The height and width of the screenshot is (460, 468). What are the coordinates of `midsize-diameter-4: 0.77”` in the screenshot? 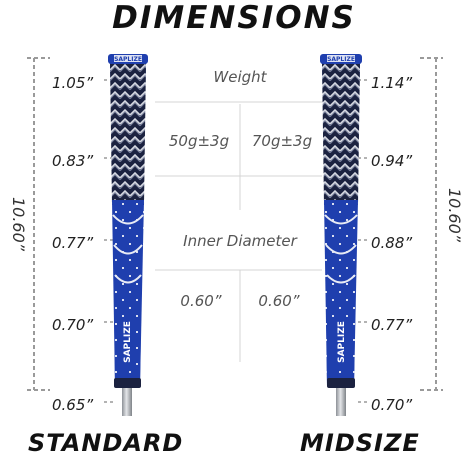 It's located at (392, 325).